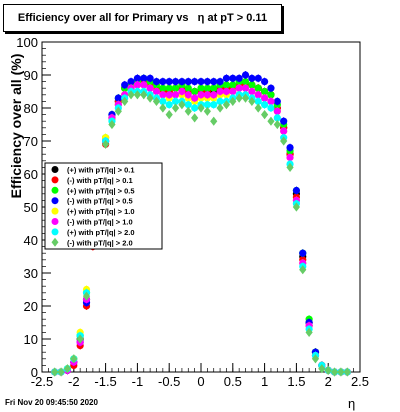 The image size is (400, 412). What do you see at coordinates (31, 240) in the screenshot?
I see `y-tick-label: 40` at bounding box center [31, 240].